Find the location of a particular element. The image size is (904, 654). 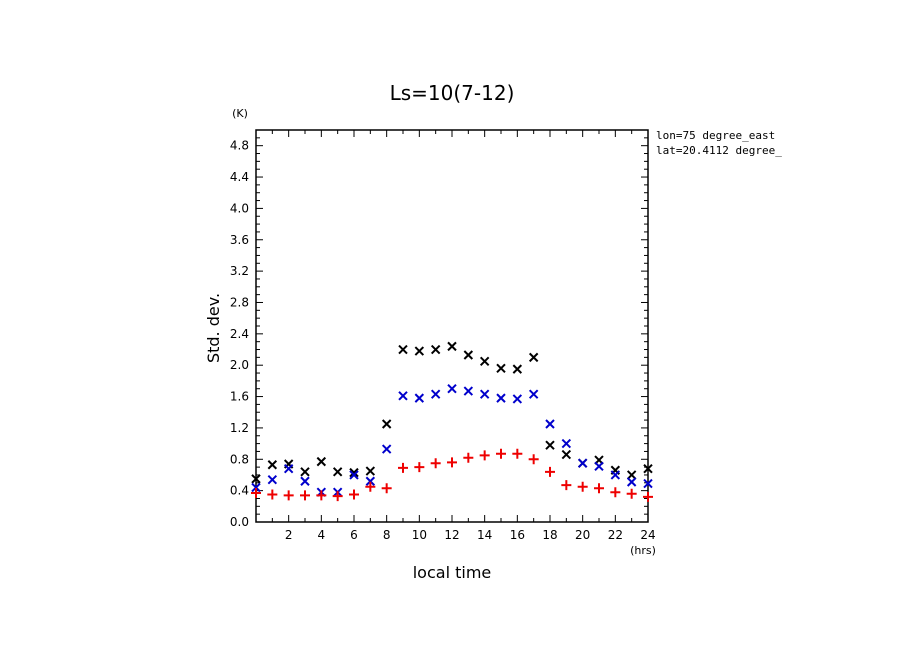

x-tick-label: 12 is located at coordinates (451, 535).